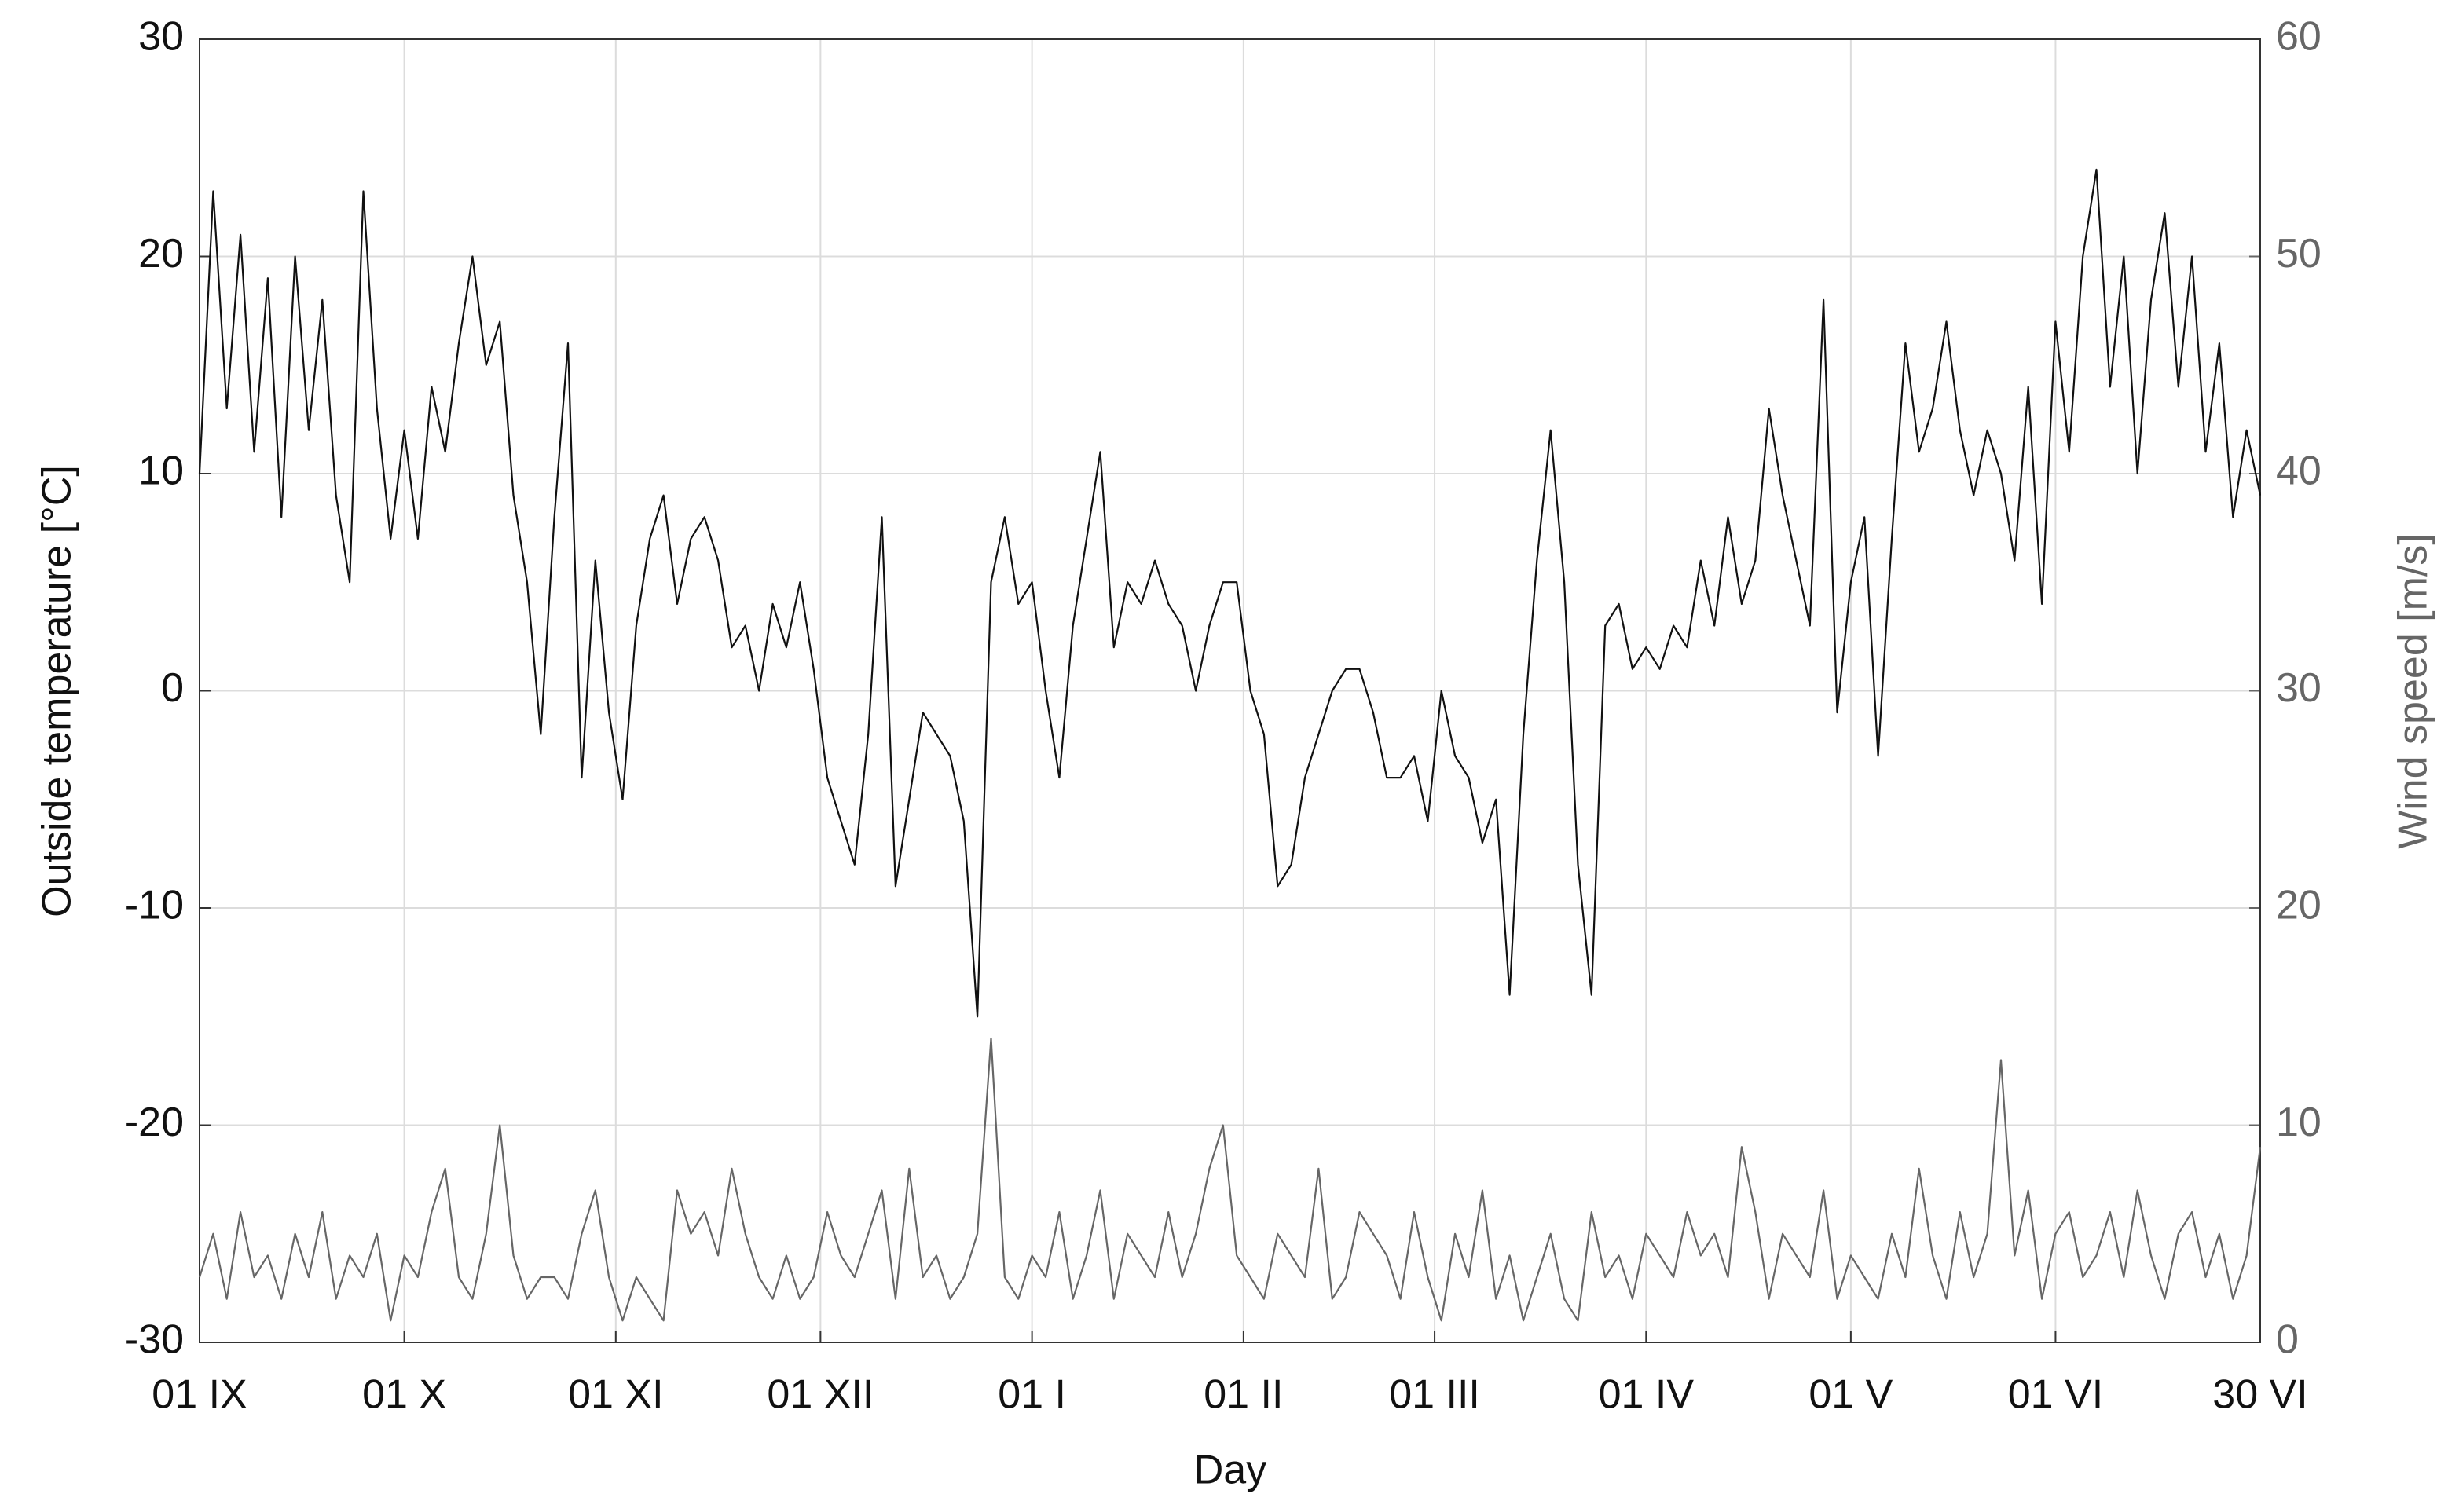 Image resolution: width=2448 pixels, height=1512 pixels. What do you see at coordinates (161, 253) in the screenshot?
I see `y-tick-label: 20` at bounding box center [161, 253].